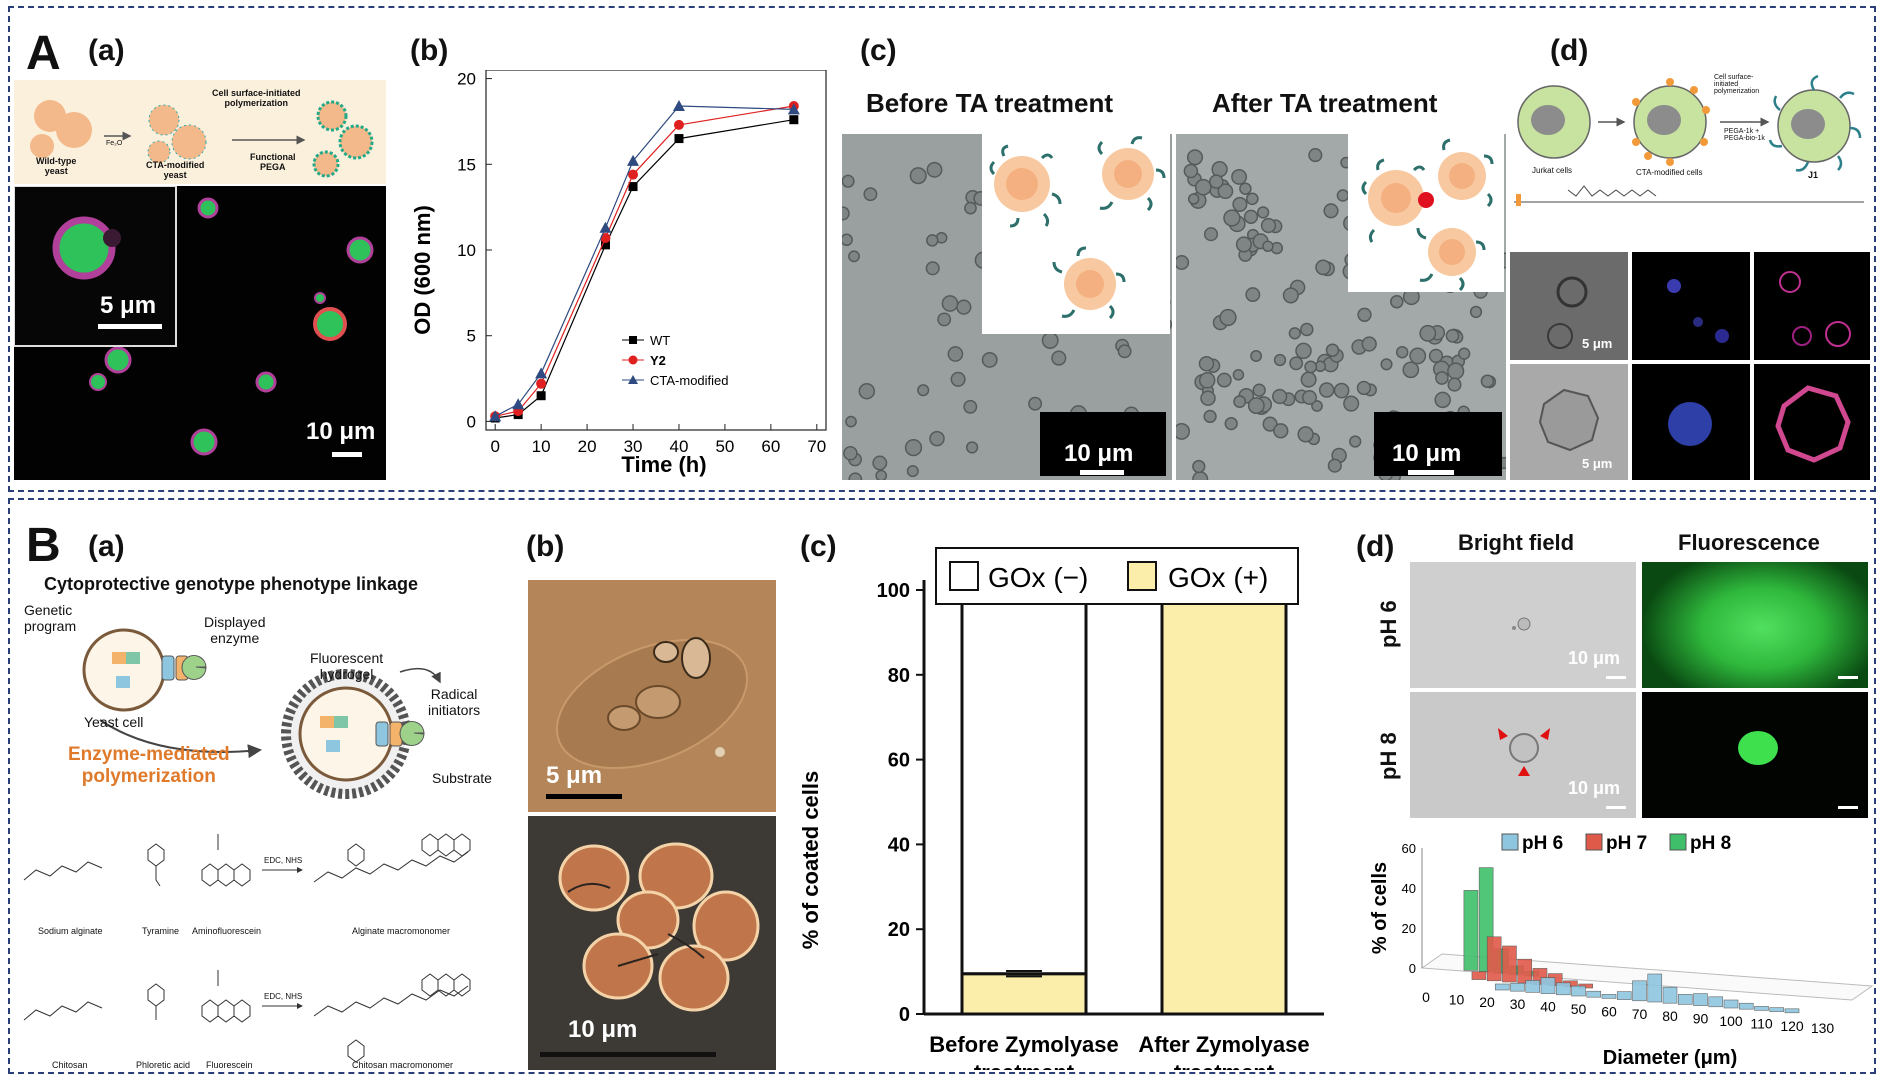  What do you see at coordinates (1223, 1044) in the screenshot?
I see `category-label: After Zymolyase` at bounding box center [1223, 1044].